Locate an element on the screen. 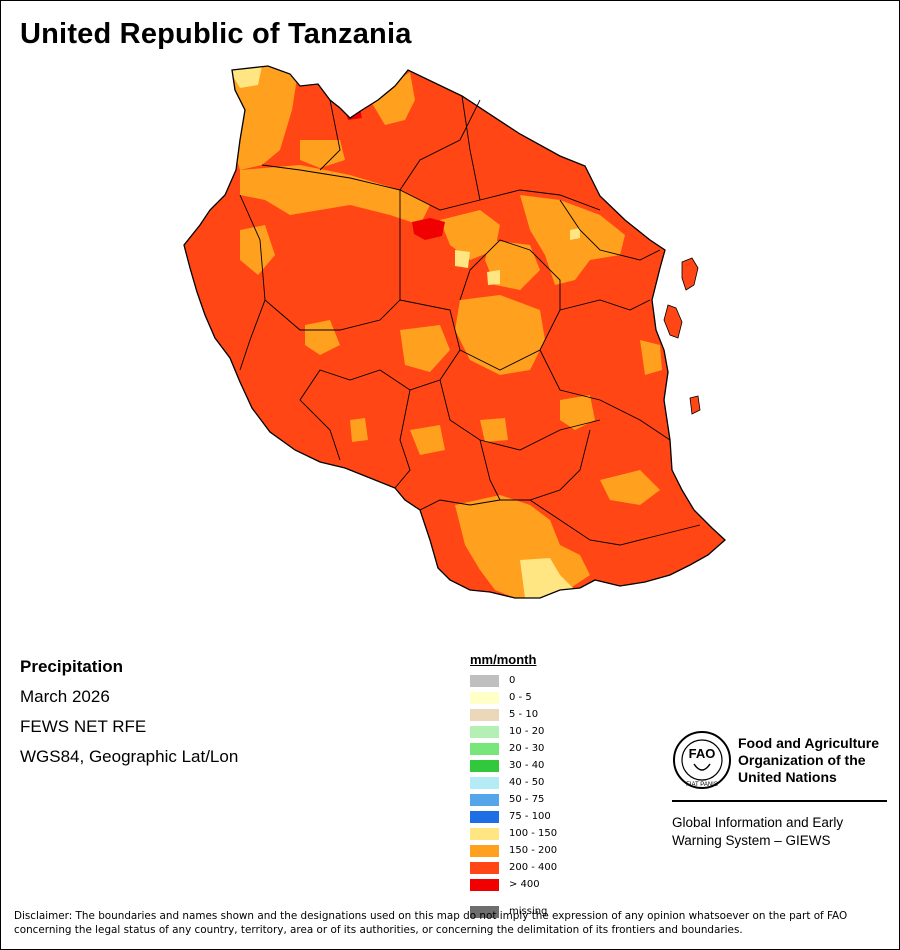 The width and height of the screenshot is (900, 950). legend-label: 30 - 40 is located at coordinates (527, 765).